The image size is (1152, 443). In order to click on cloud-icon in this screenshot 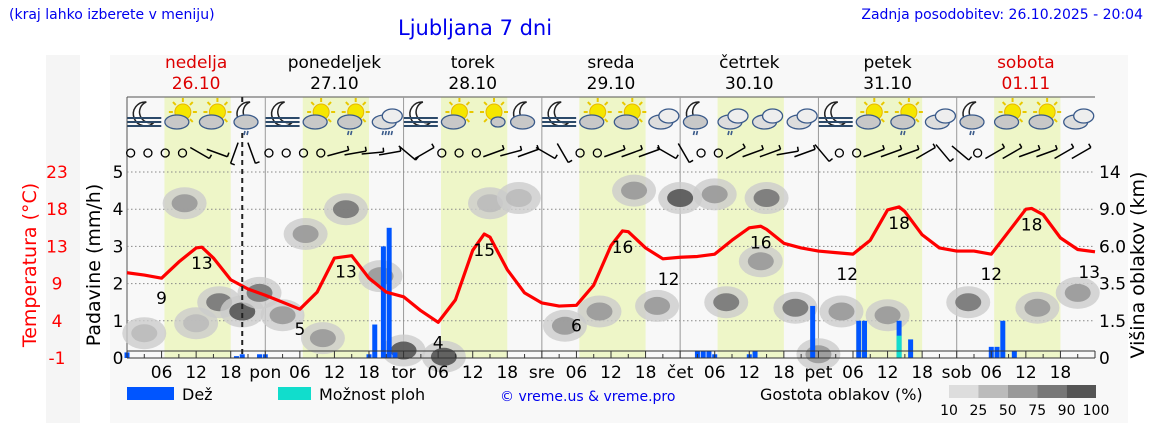, I will do `click(664, 119)`.